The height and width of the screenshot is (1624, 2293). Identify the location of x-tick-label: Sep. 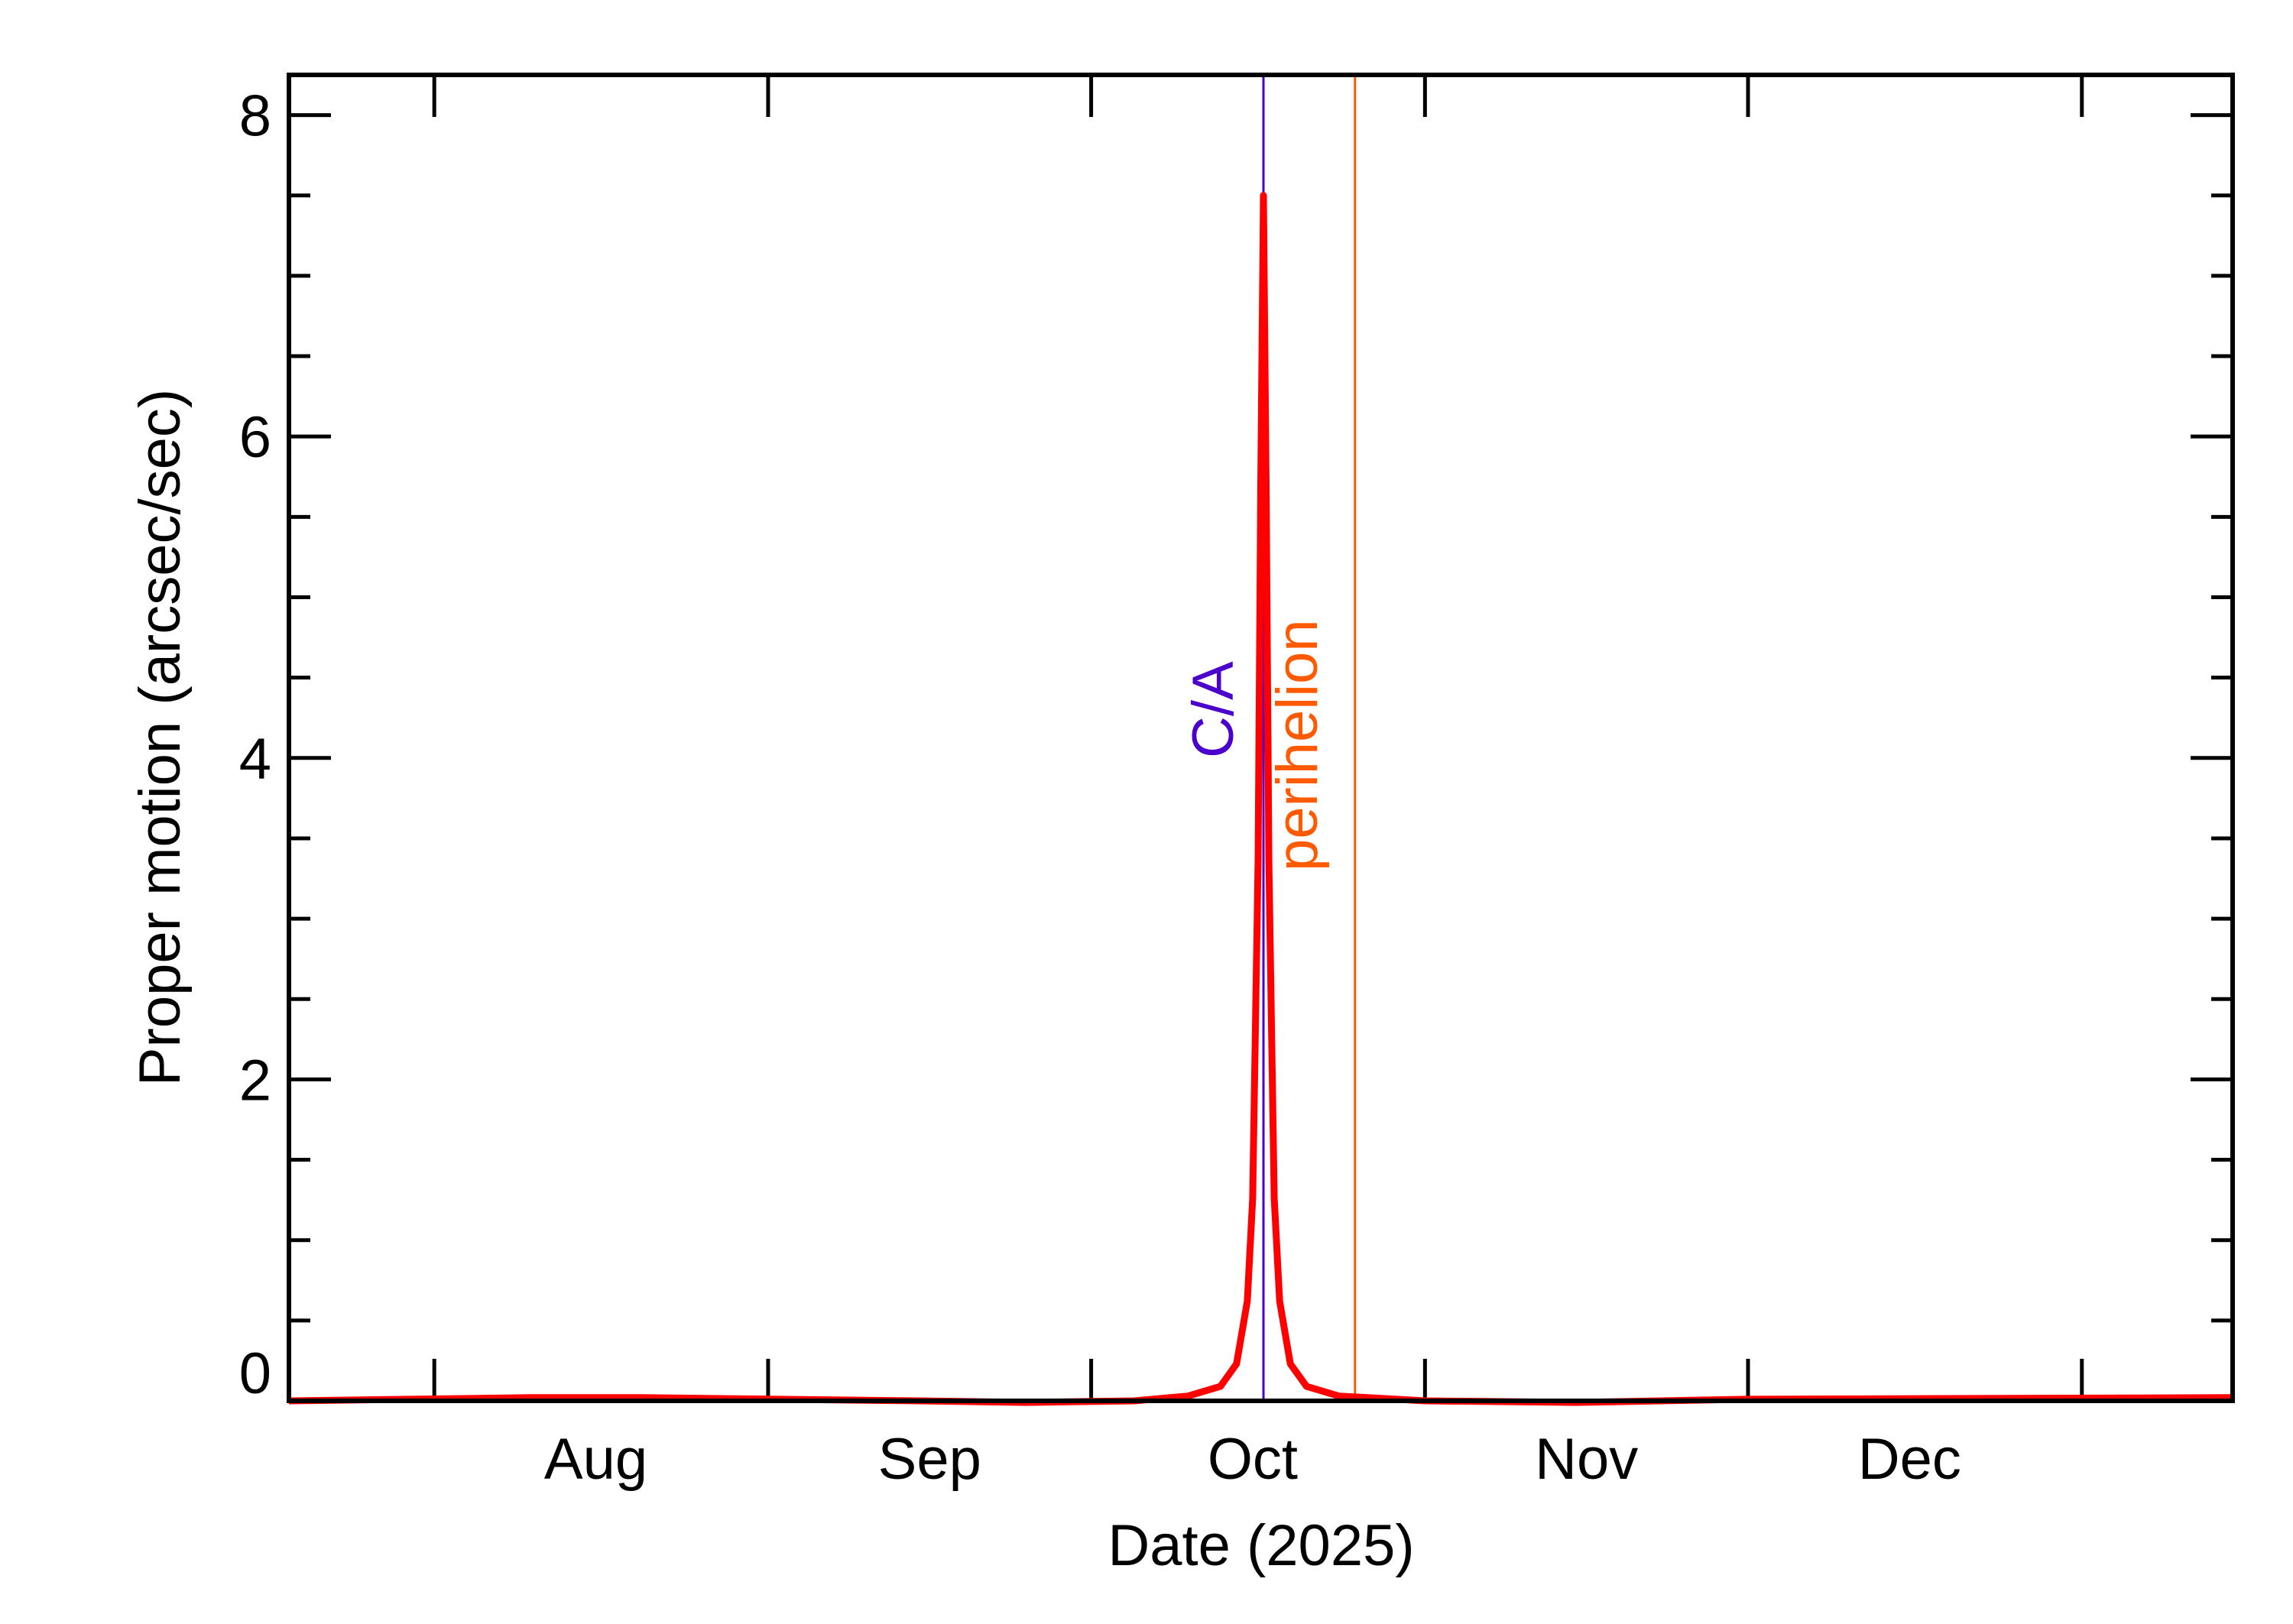
(929, 1459).